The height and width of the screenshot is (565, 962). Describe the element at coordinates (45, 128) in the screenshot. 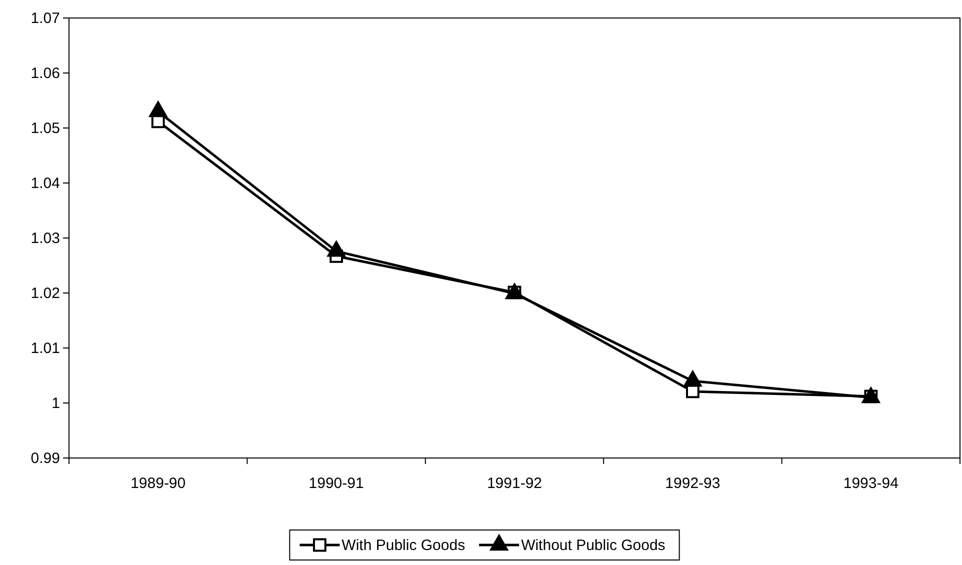

I see `y-tick-label: 1.05` at that location.